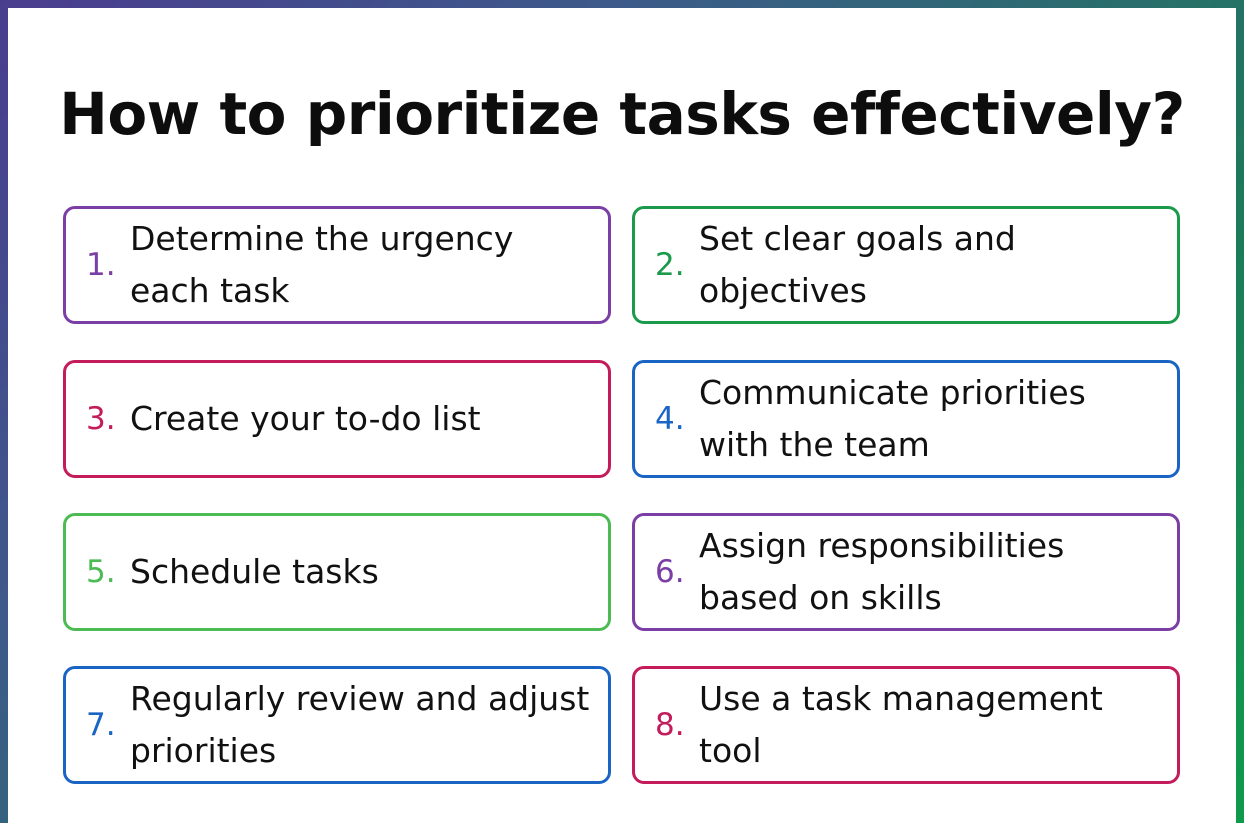  I want to click on tip-card-3: 3. Create your to-do list, so click(337, 419).